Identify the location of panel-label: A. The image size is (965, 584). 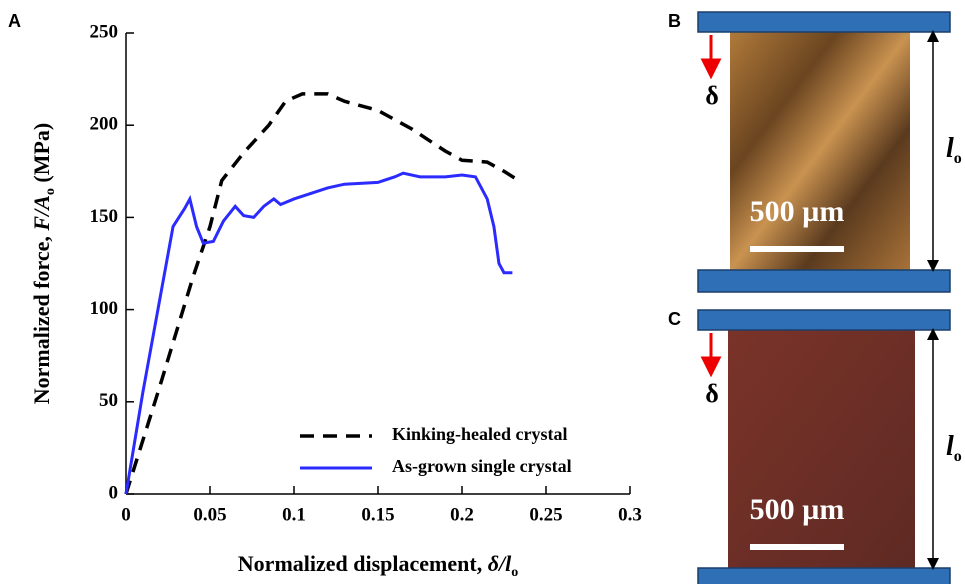
(14, 21).